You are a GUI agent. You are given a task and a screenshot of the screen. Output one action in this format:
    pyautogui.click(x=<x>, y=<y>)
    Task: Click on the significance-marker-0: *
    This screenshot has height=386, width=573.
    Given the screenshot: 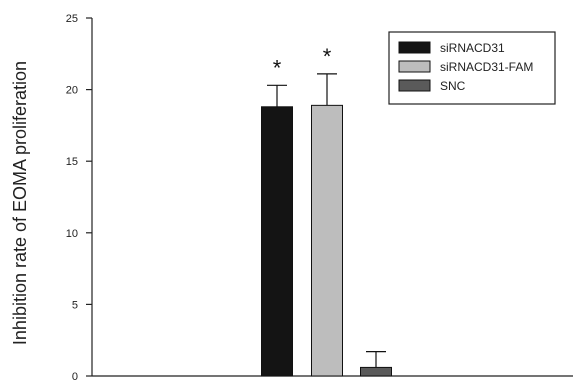 What is the action you would take?
    pyautogui.click(x=277, y=67)
    